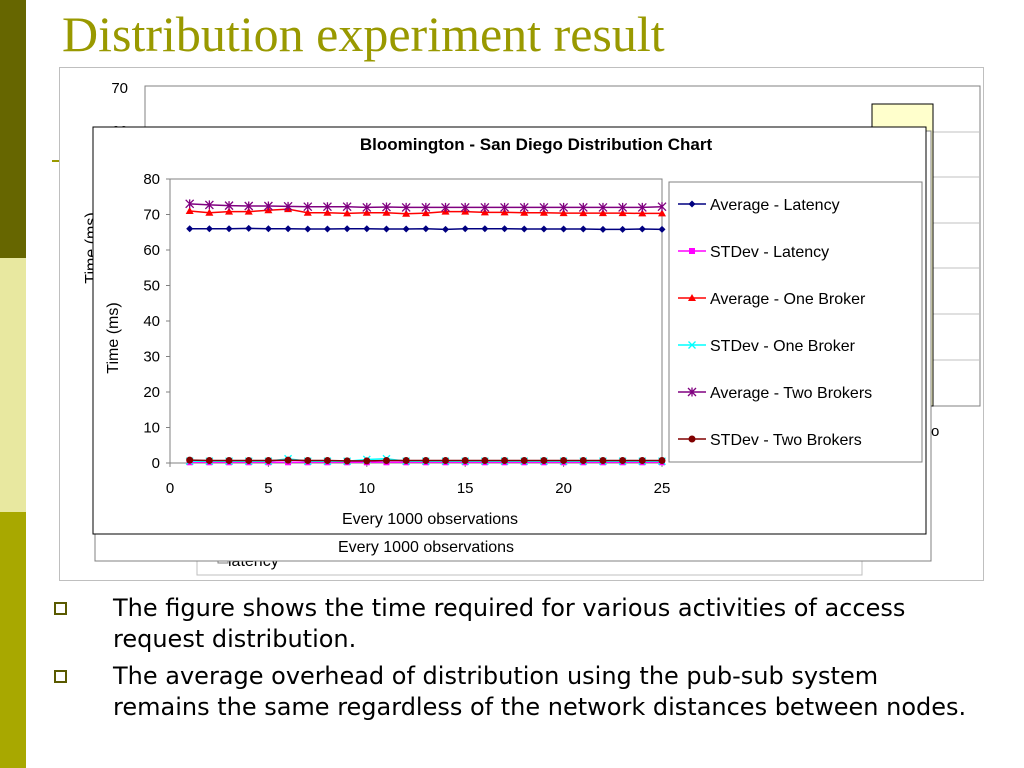  Describe the element at coordinates (13, 129) in the screenshot. I see `sidebar-stripe-dark` at that location.